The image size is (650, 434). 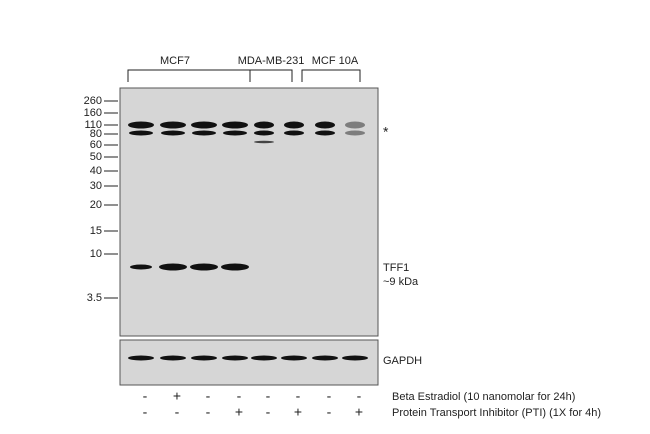 What do you see at coordinates (96, 145) in the screenshot?
I see `marker-label: 60` at bounding box center [96, 145].